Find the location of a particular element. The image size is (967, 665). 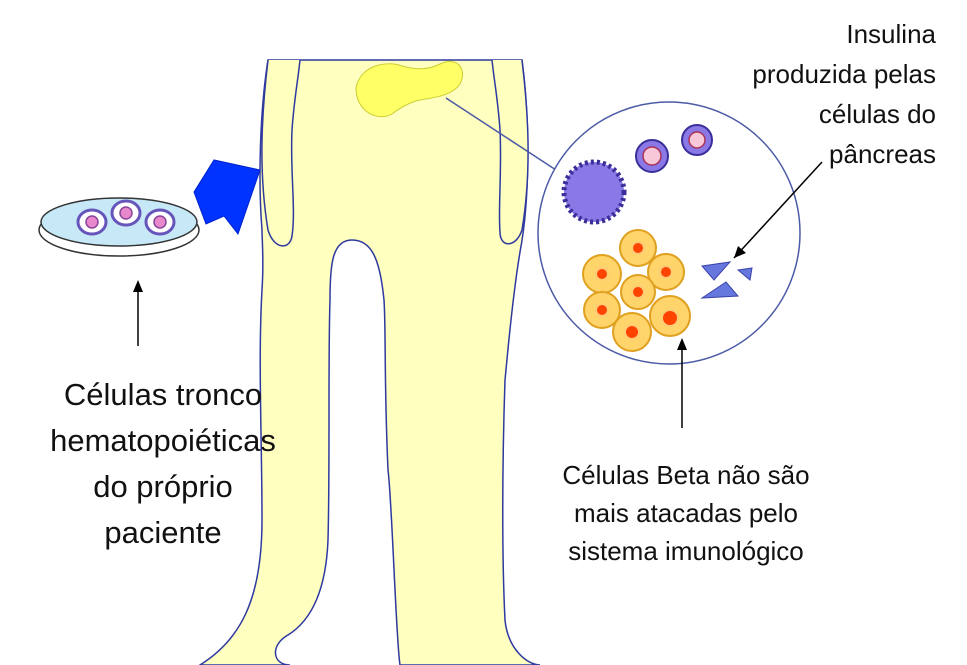

stem-cells-label-line: hematopoiéticas is located at coordinates (163, 440).